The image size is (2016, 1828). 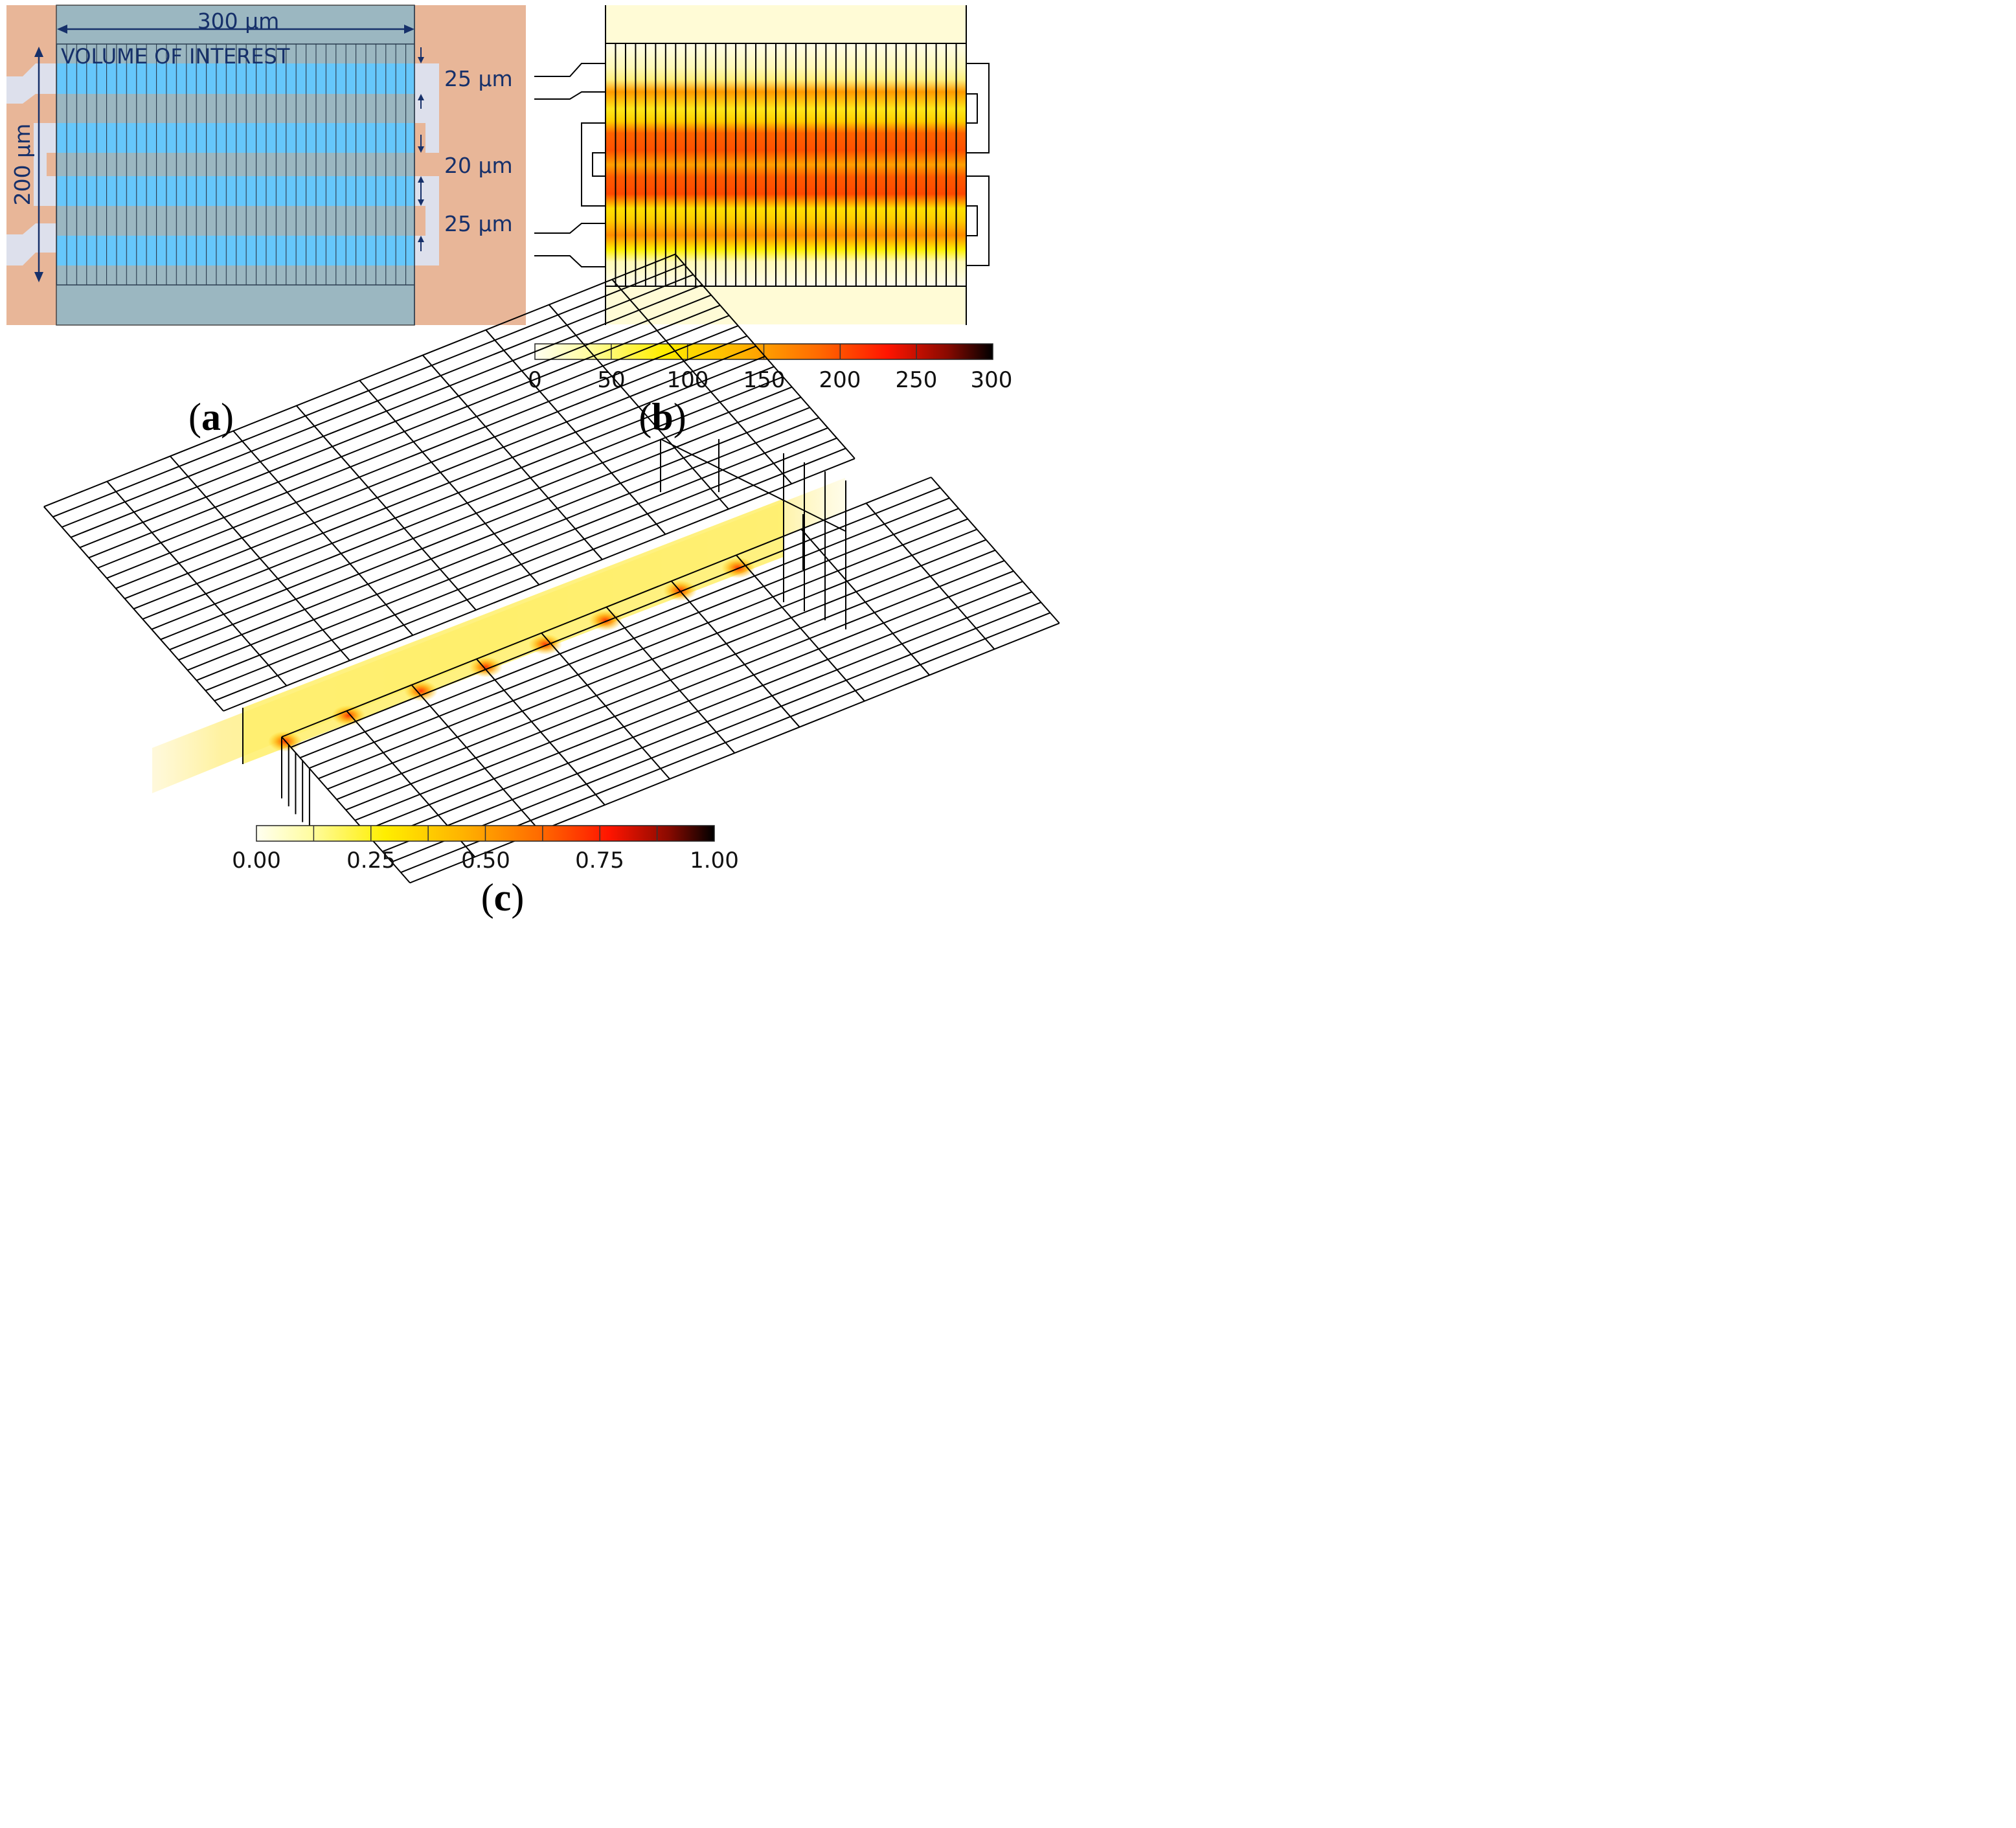 I want to click on colorbar-c-labels: 0.00 0.25 0.50 0.75 1.00, so click(x=485, y=861).